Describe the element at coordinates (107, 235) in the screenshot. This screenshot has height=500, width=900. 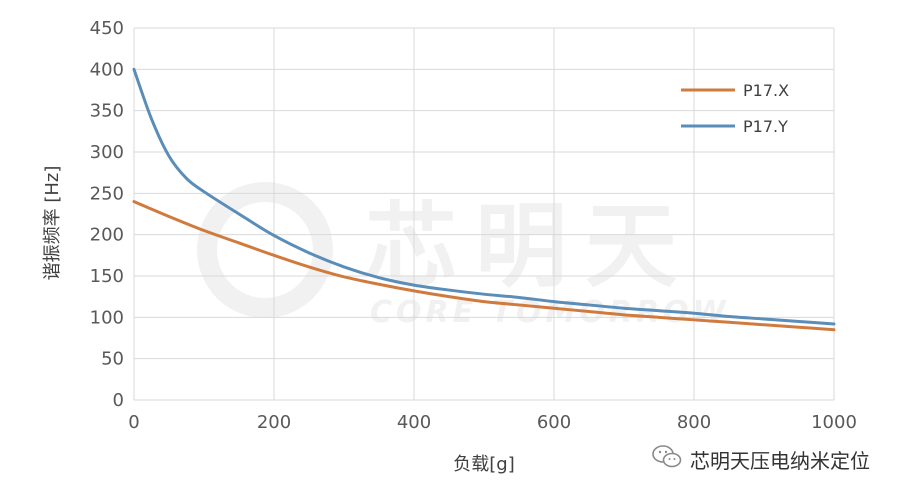
I see `y-tick-label: 200` at that location.